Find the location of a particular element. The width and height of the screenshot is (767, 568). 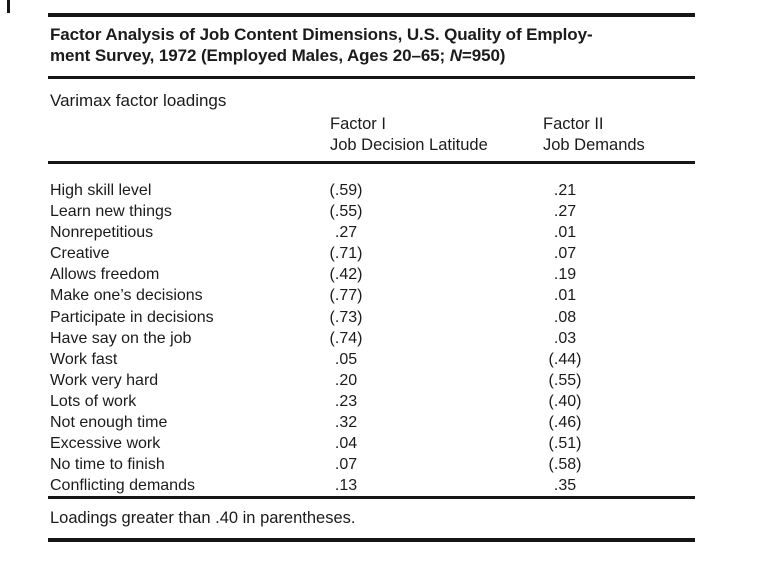

table-row: Make one’s decisions (.77) .01 is located at coordinates (371, 295).